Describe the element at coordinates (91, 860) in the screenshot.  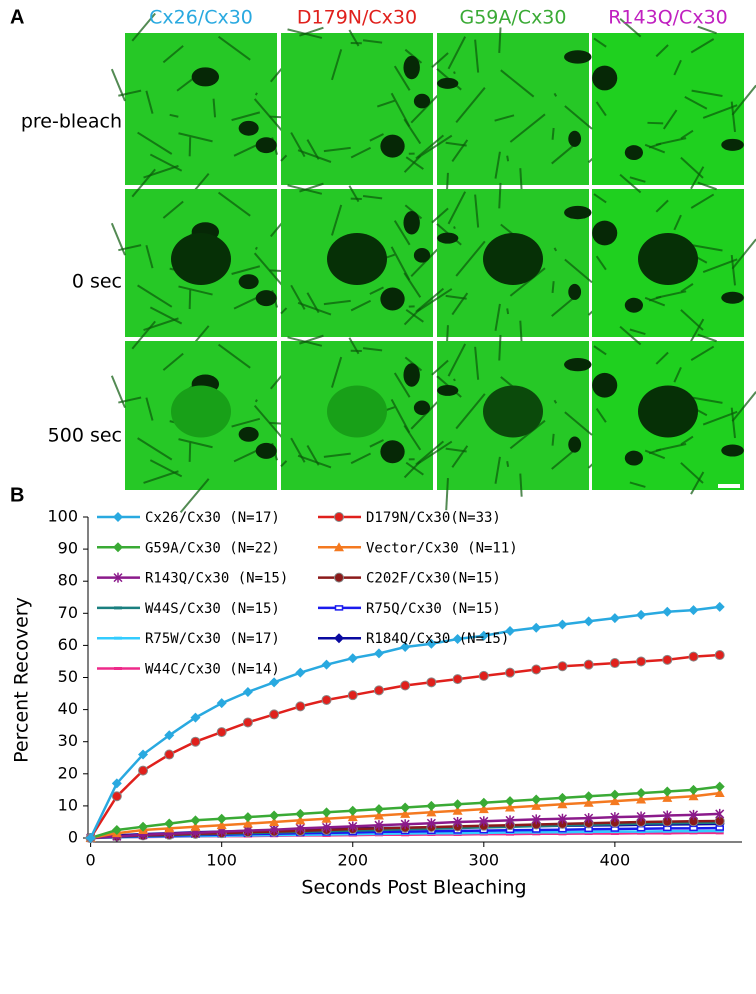
I see `x-tick-label: 0` at that location.